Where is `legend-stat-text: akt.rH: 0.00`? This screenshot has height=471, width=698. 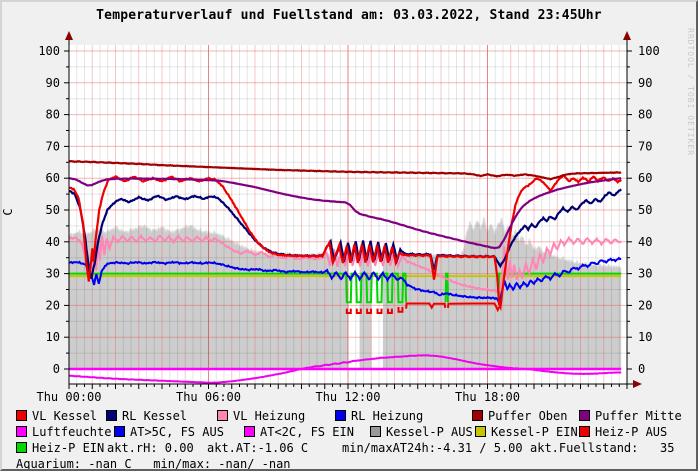
legend-stat-text: akt.rH: 0.00 is located at coordinates (150, 449).